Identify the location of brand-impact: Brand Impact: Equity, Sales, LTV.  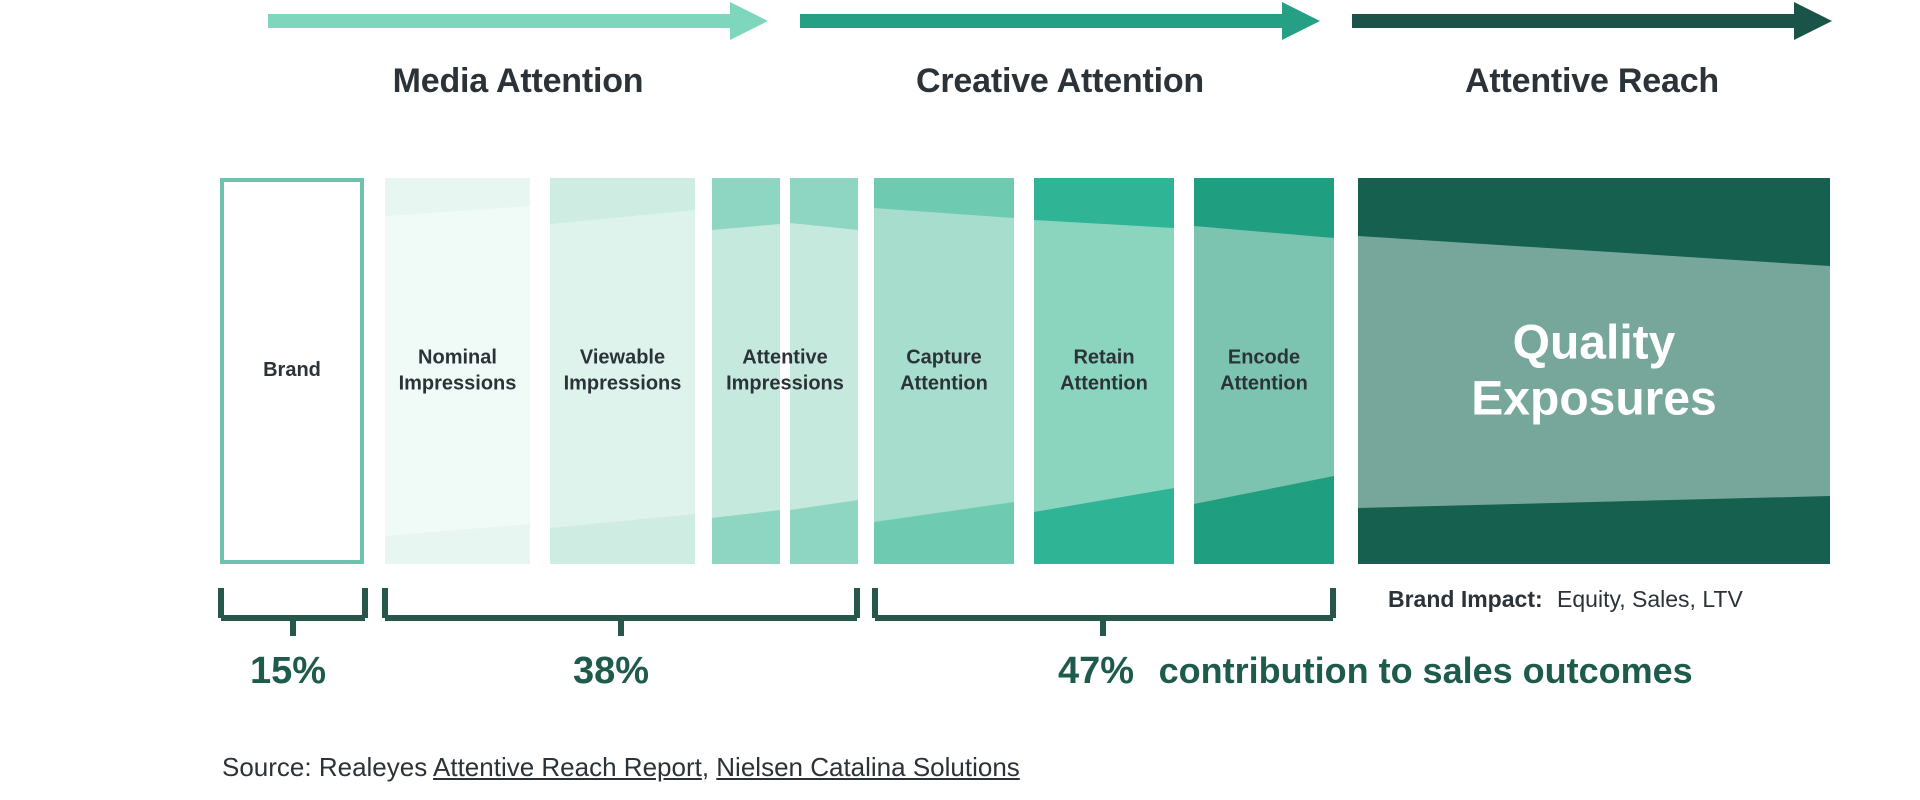
(1565, 599).